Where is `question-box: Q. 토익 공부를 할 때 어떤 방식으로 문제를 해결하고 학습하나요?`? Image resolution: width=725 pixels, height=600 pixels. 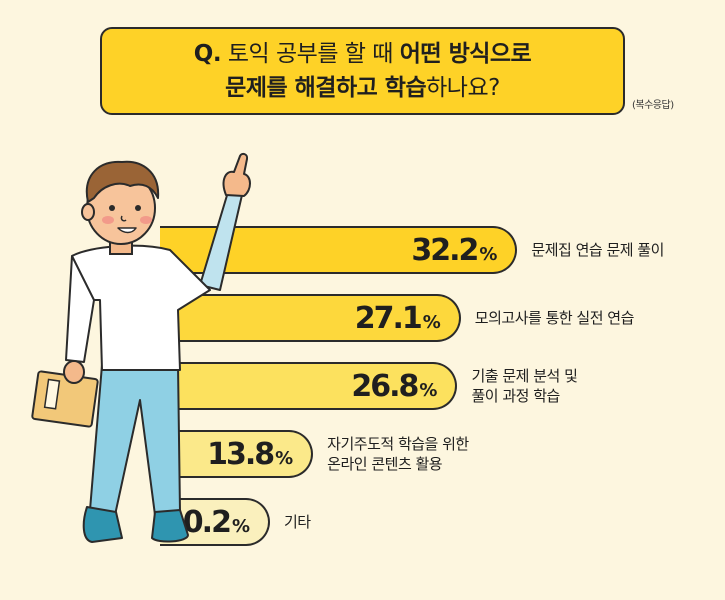 question-box: Q. 토익 공부를 할 때 어떤 방식으로 문제를 해결하고 학습하나요? is located at coordinates (362, 71).